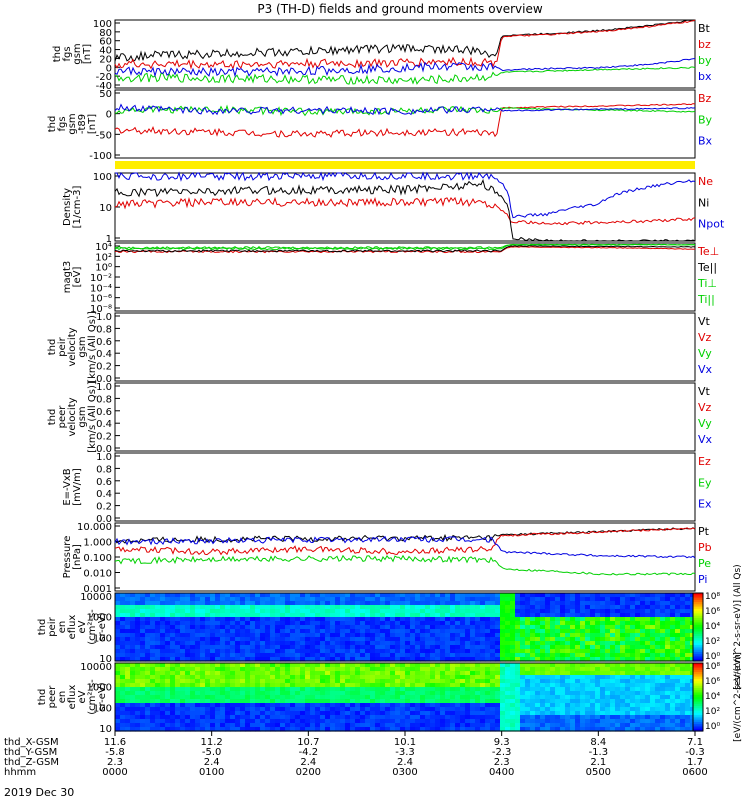 This screenshot has width=750, height=800. I want to click on y-axis-label: magt3[eV], so click(72, 277).